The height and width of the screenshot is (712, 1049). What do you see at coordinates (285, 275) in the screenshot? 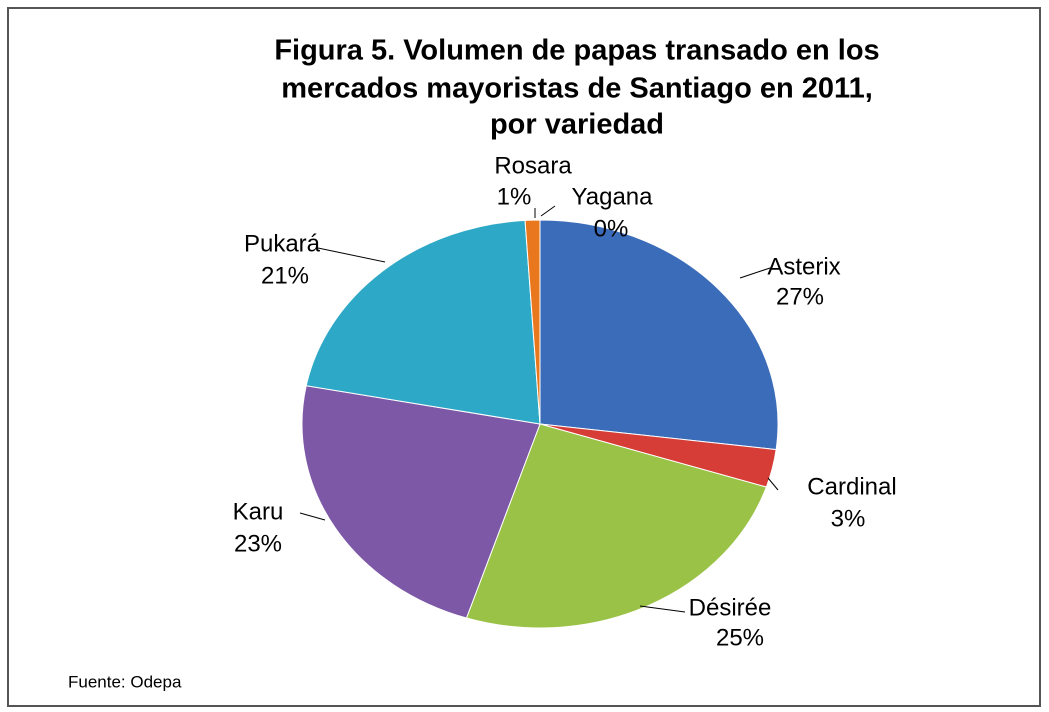
I see `slice-value: 21%` at bounding box center [285, 275].